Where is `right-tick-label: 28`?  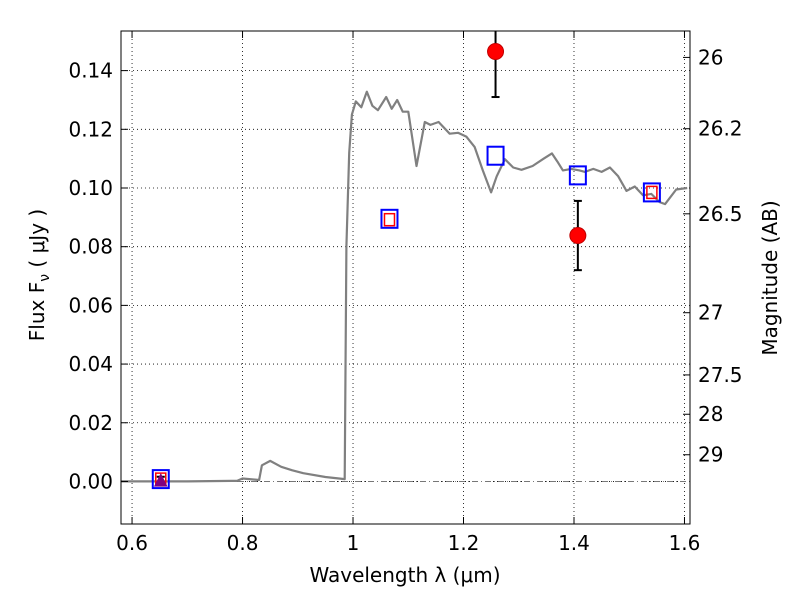
right-tick-label: 28 is located at coordinates (710, 414).